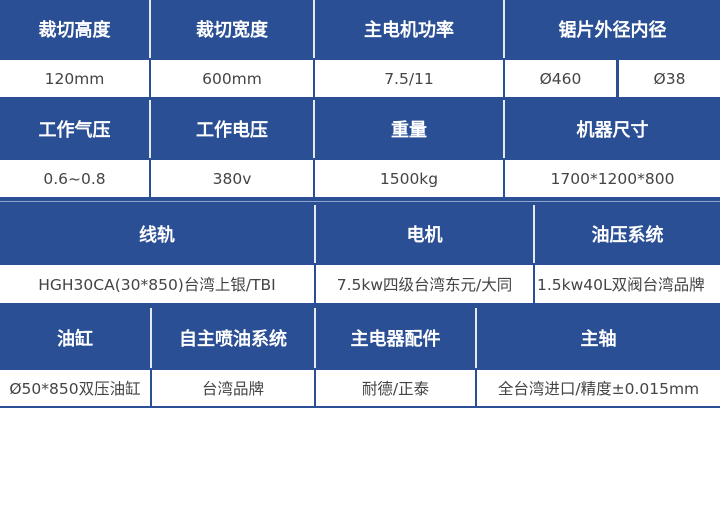 The width and height of the screenshot is (720, 510). I want to click on header-blade-diameter: 锯片外径内径, so click(612, 29).